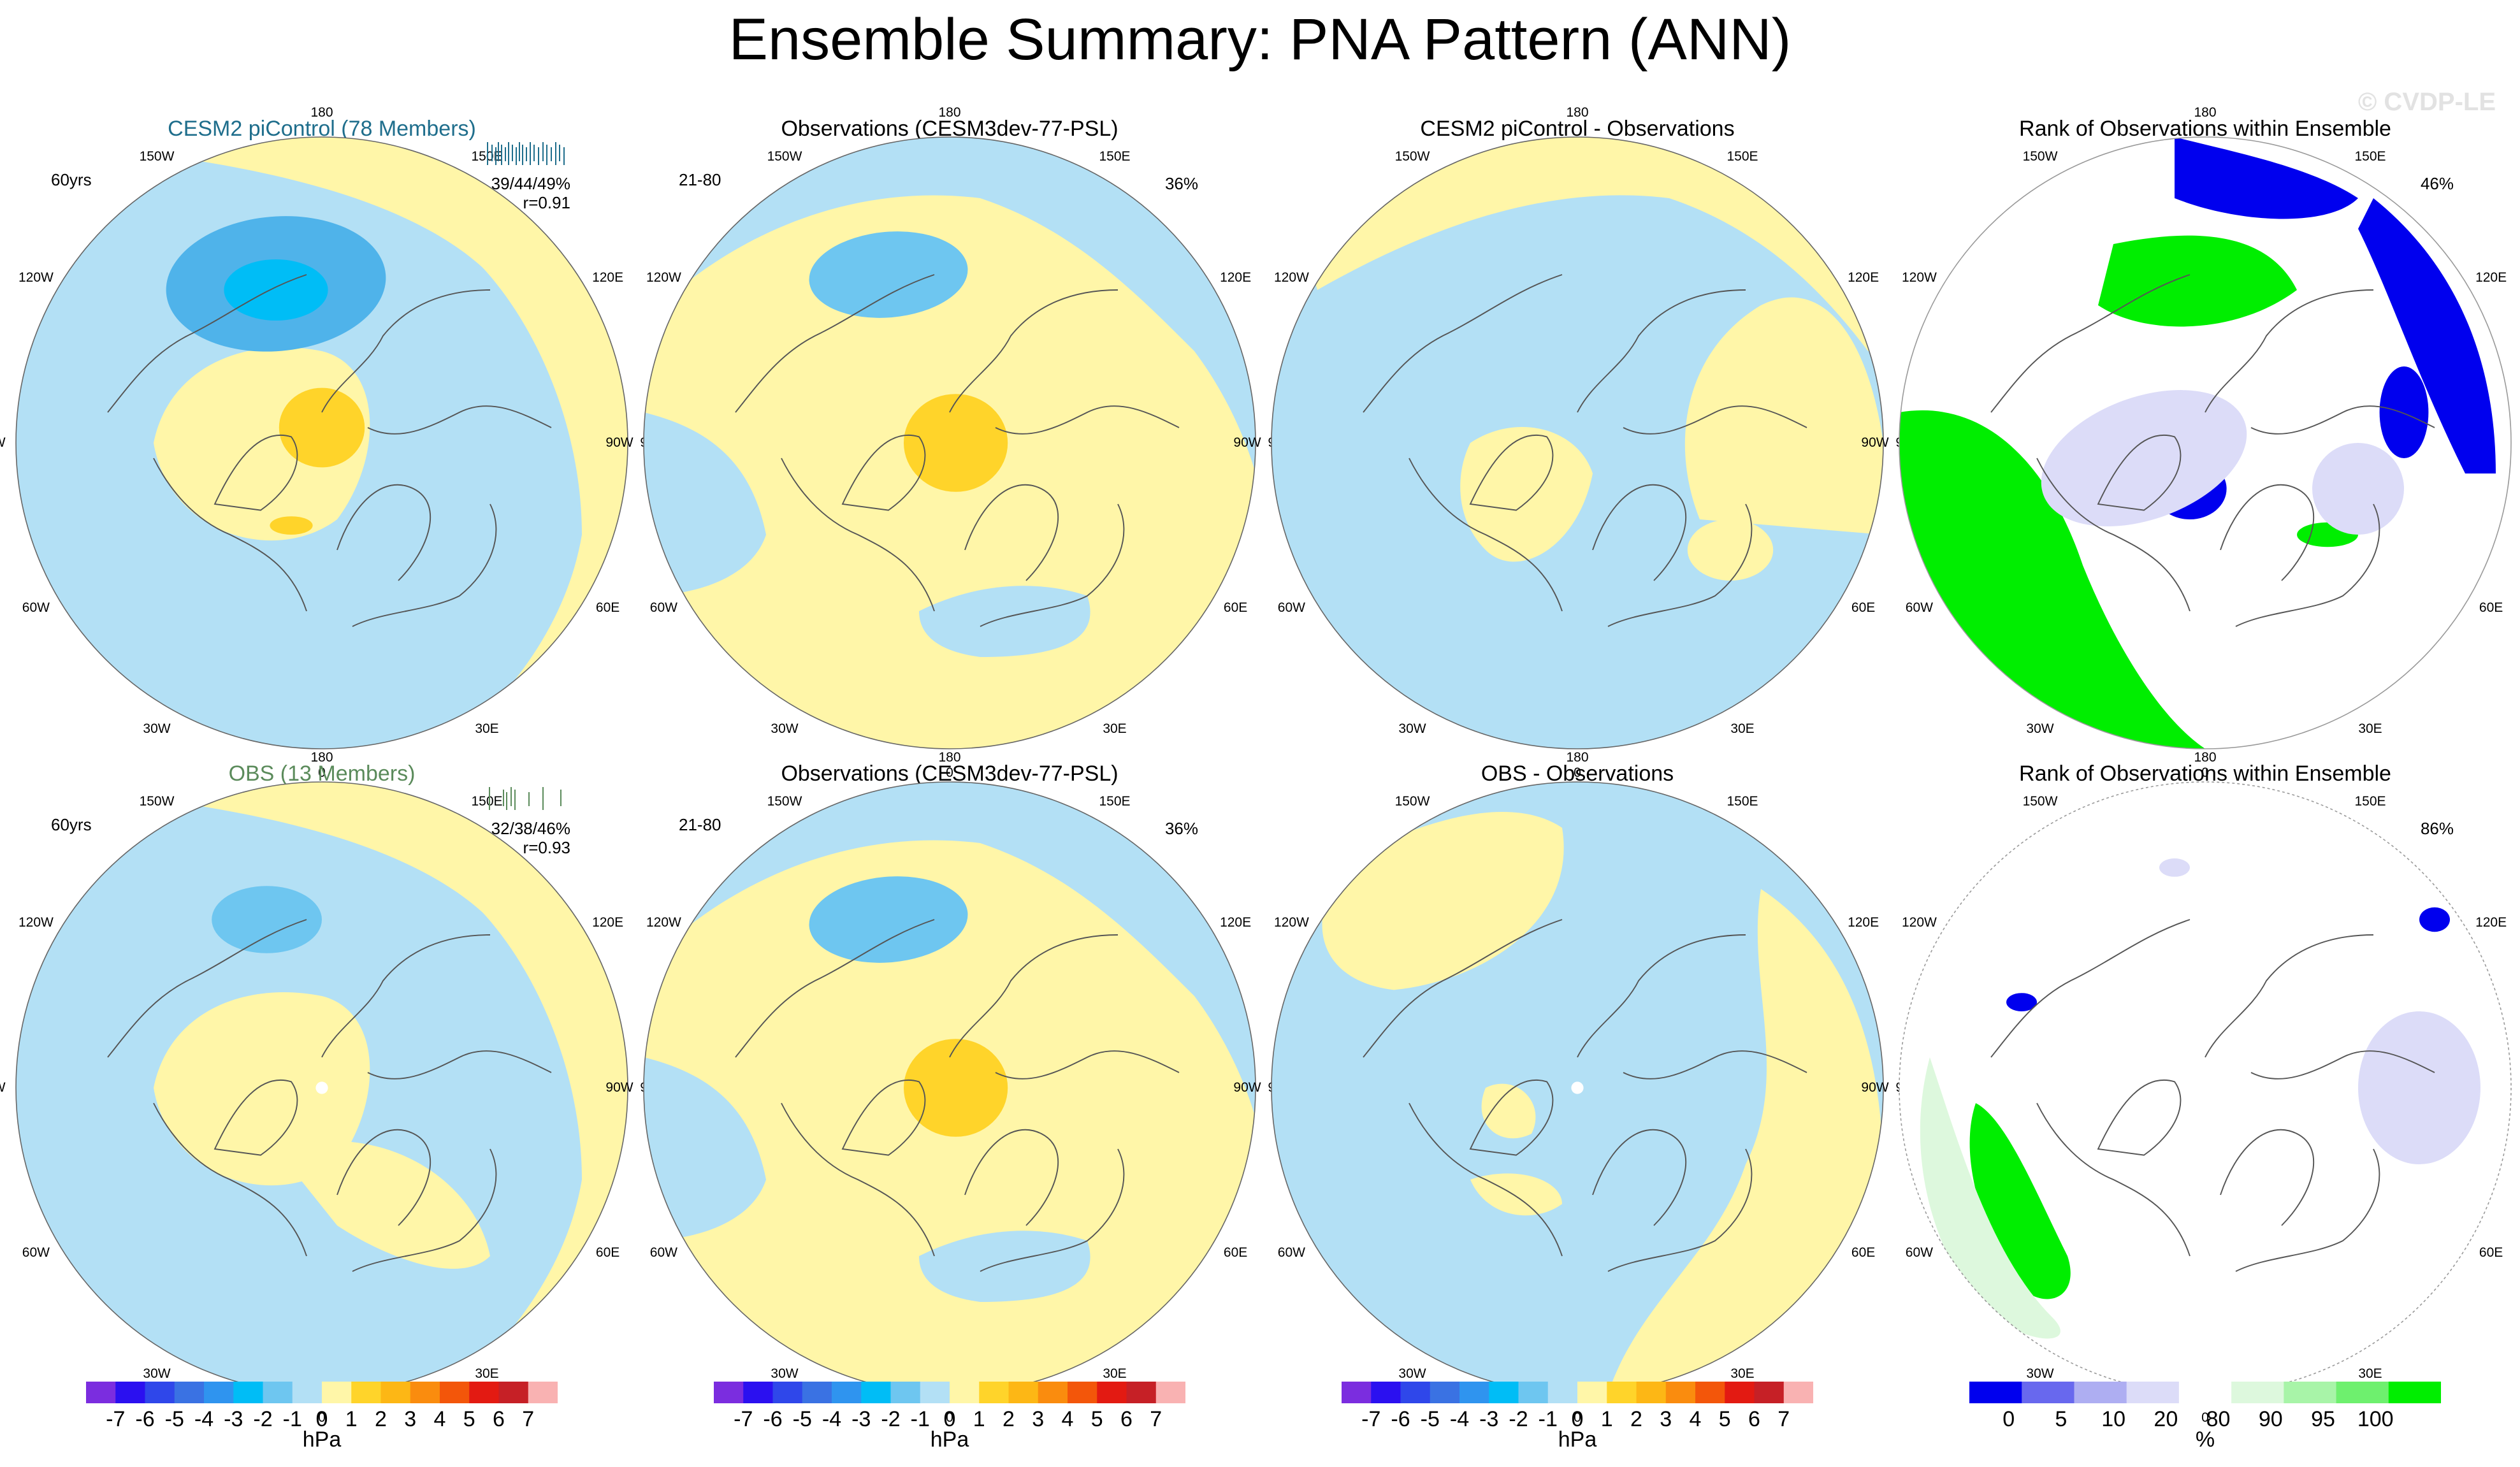  Describe the element at coordinates (2437, 828) in the screenshot. I see `panel-stats: 86%` at that location.